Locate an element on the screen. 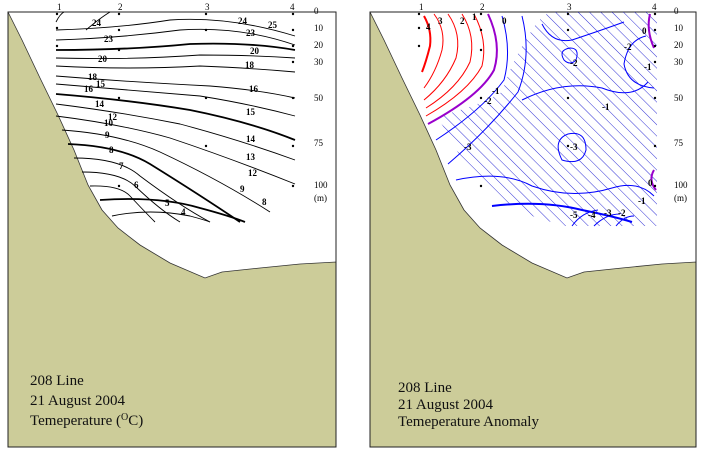  contour-label: 7 is located at coordinates (121, 166).